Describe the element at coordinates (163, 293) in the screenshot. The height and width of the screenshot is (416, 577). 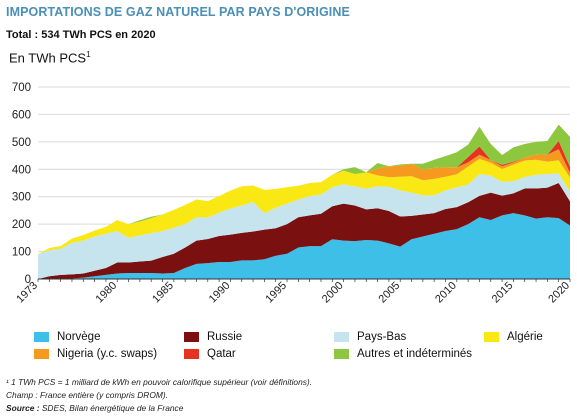
I see `x-tick-label: 1985` at that location.